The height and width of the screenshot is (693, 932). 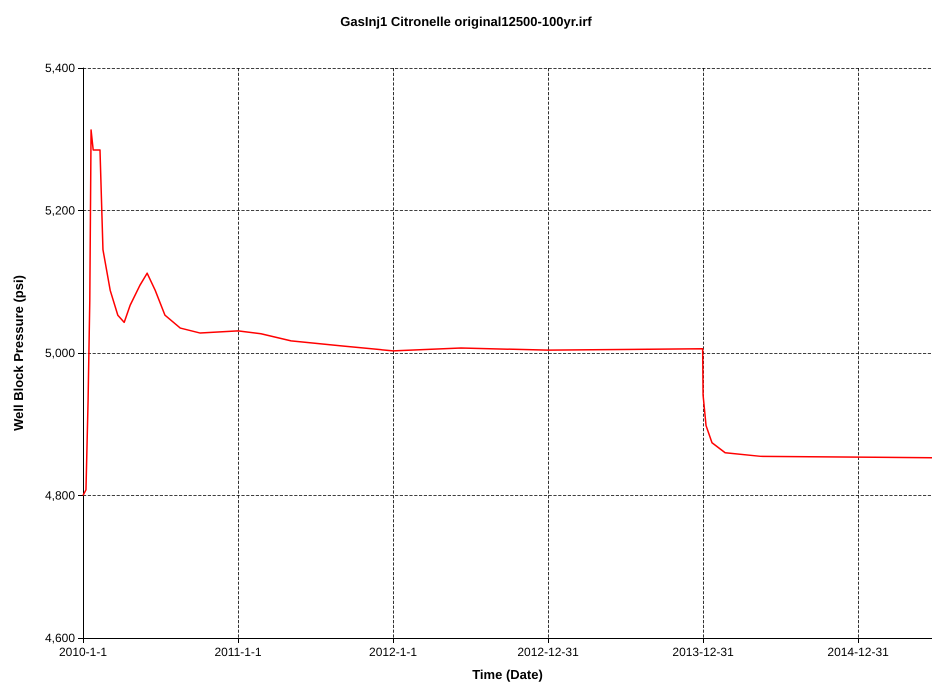 I want to click on y-axis-title: Well Block Pressure (psi), so click(x=18, y=353).